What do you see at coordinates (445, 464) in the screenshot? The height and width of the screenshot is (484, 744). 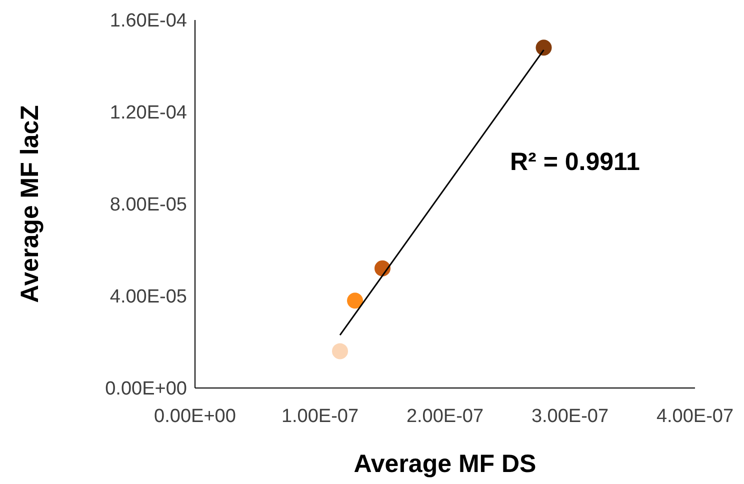 I see `x-axis-title: Average MF DS` at bounding box center [445, 464].